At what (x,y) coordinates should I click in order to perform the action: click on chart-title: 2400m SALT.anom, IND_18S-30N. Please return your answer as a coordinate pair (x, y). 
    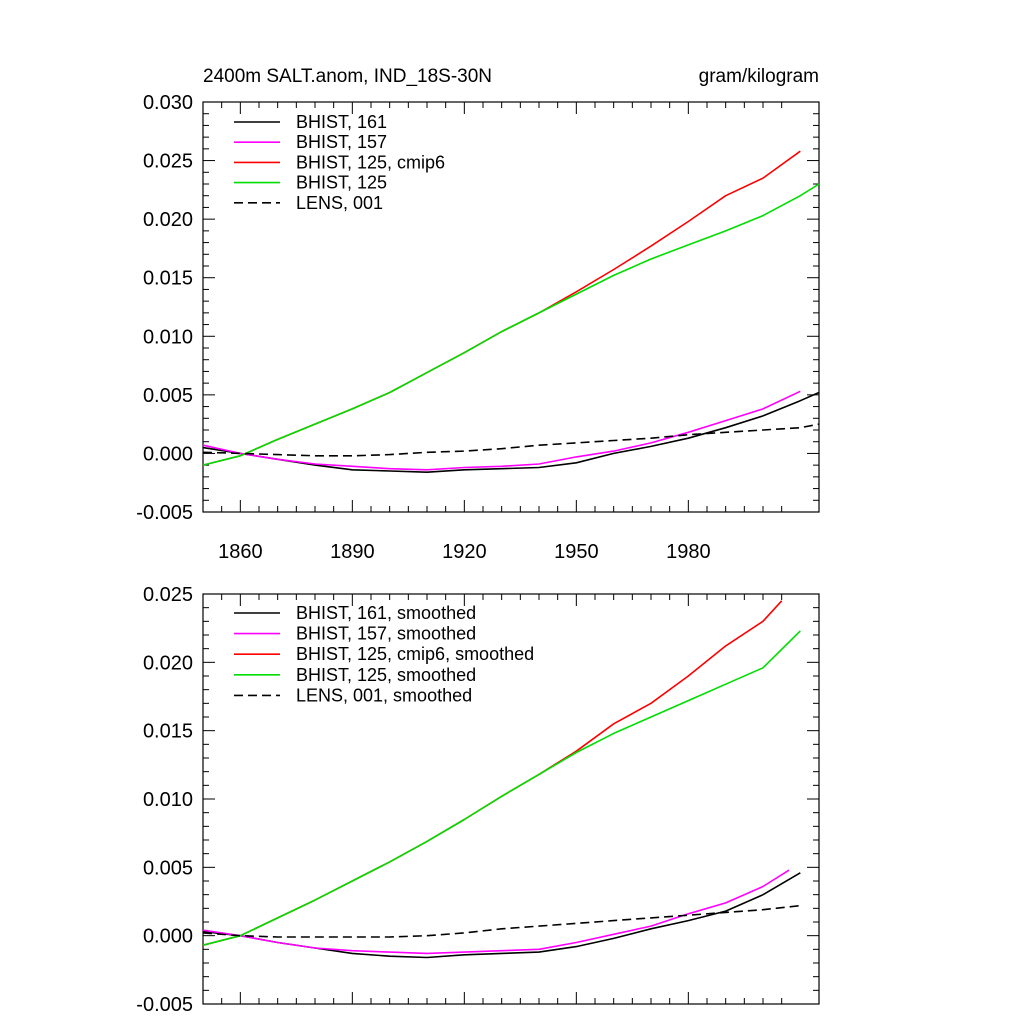
    Looking at the image, I should click on (347, 76).